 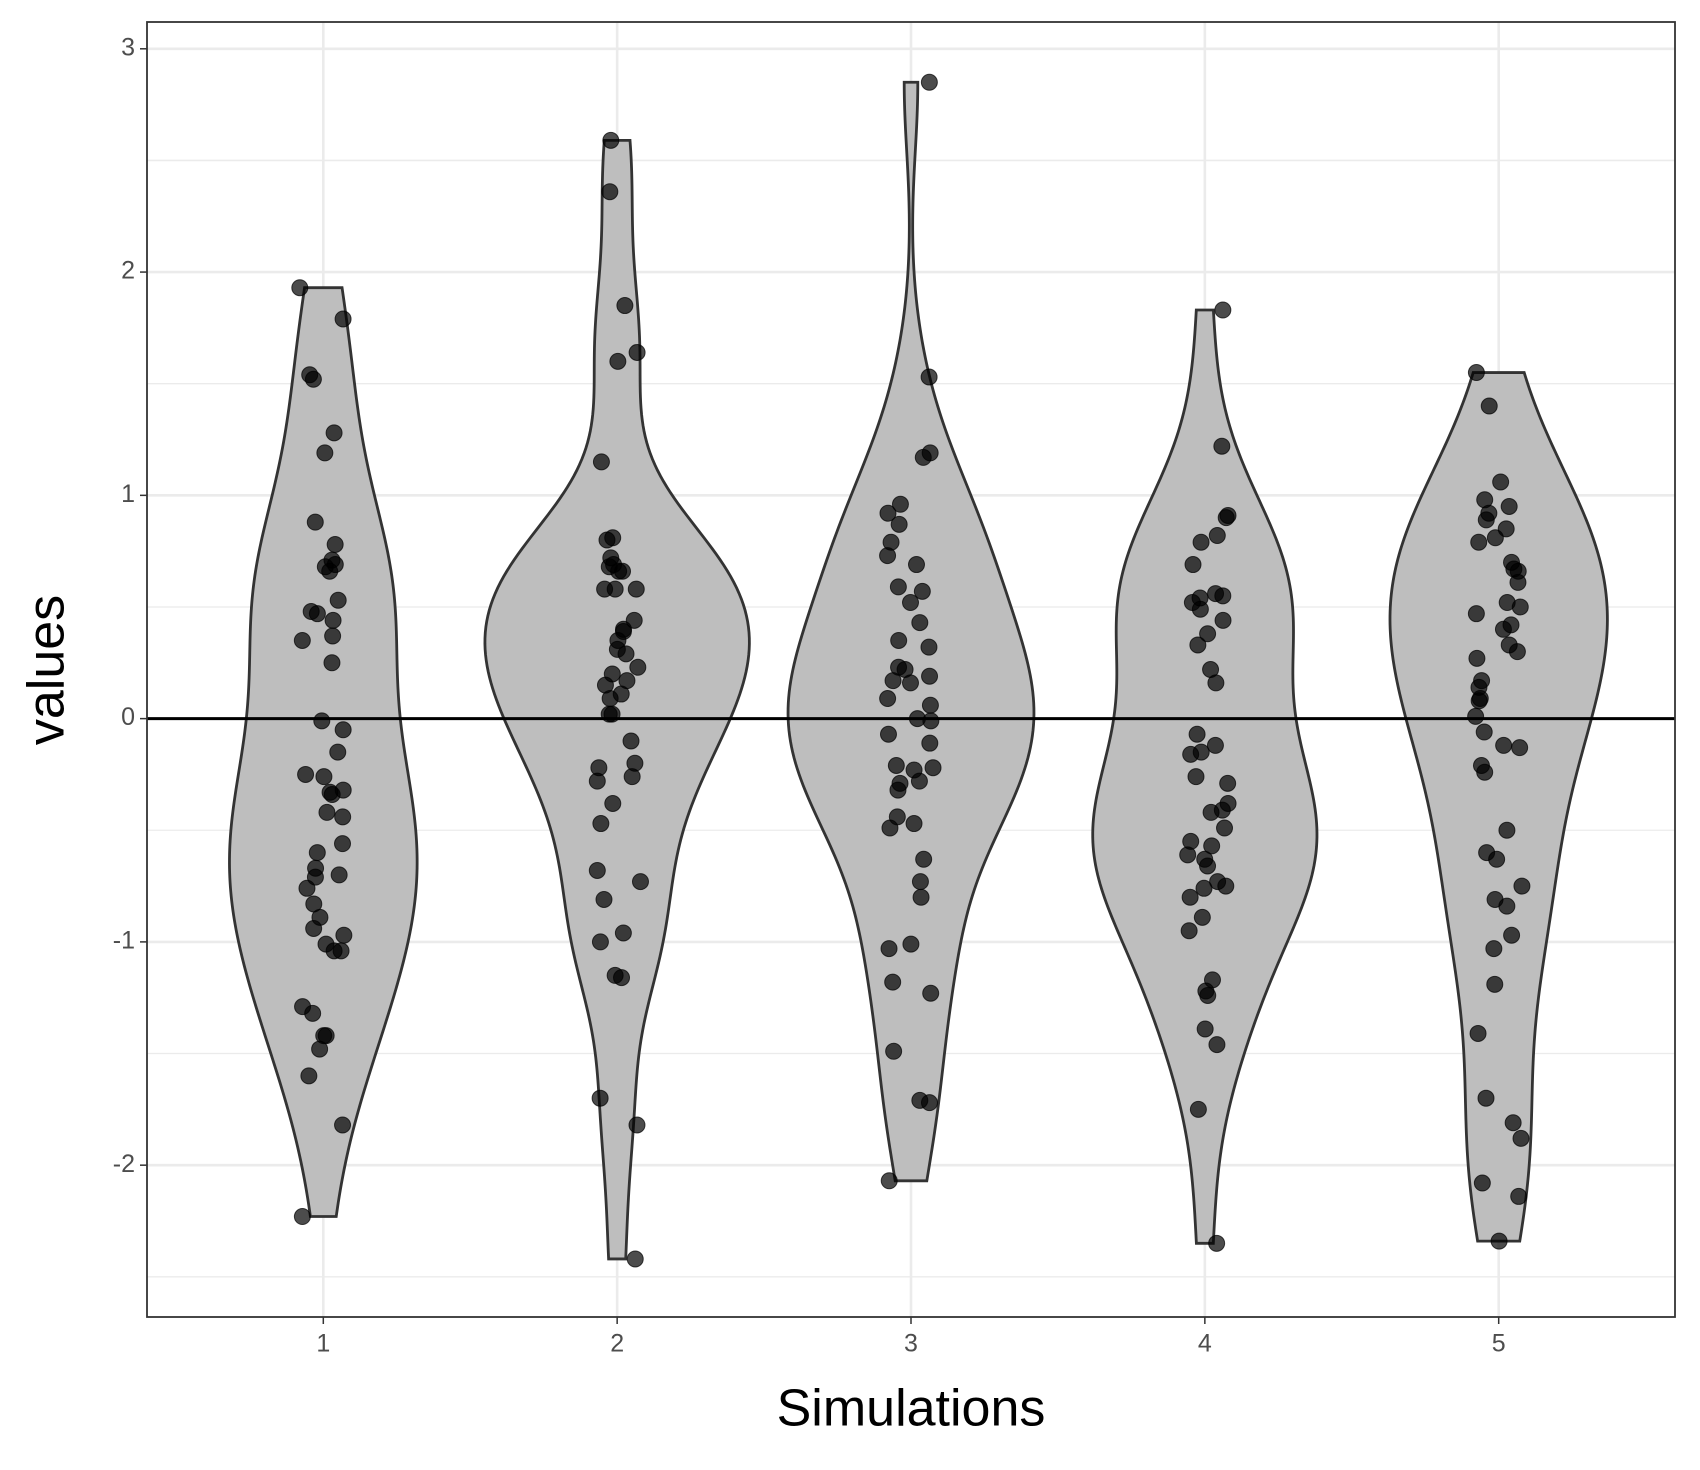 I want to click on y-axis-title: values, so click(x=47, y=670).